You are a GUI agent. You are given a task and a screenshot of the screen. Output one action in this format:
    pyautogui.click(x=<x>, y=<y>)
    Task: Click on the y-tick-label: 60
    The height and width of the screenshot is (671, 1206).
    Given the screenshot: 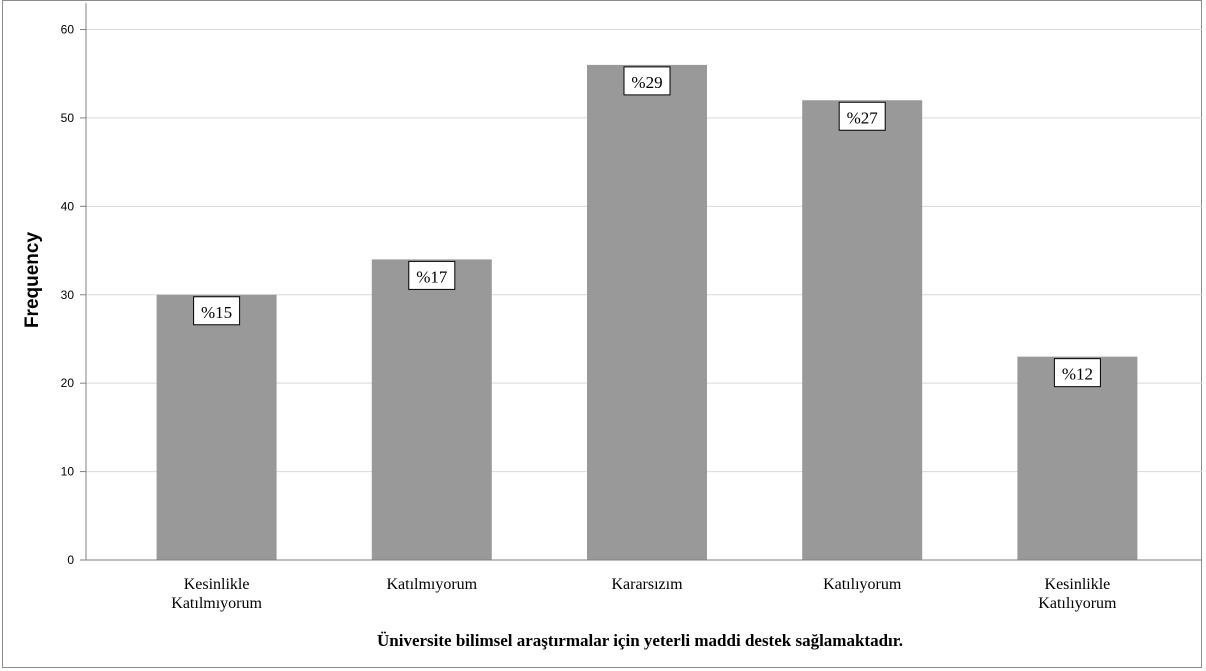 What is the action you would take?
    pyautogui.click(x=68, y=30)
    